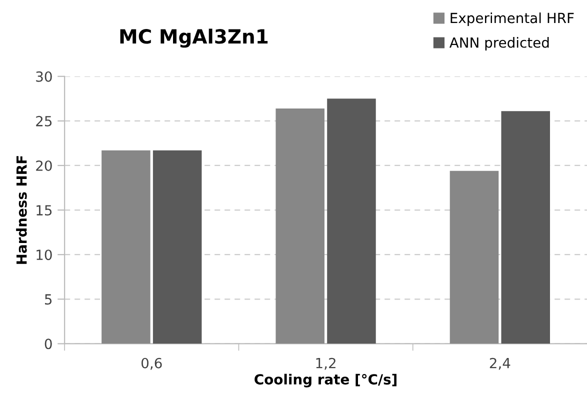  I want to click on x-tick-label: 1,2, so click(326, 364).